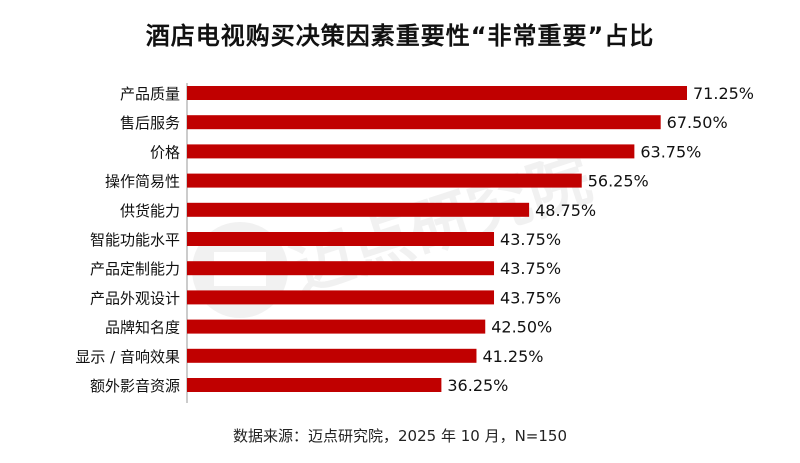  Describe the element at coordinates (400, 436) in the screenshot. I see `data-source-note: 数据来源：迈点研究院，2025 年 10 月，N=150` at that location.